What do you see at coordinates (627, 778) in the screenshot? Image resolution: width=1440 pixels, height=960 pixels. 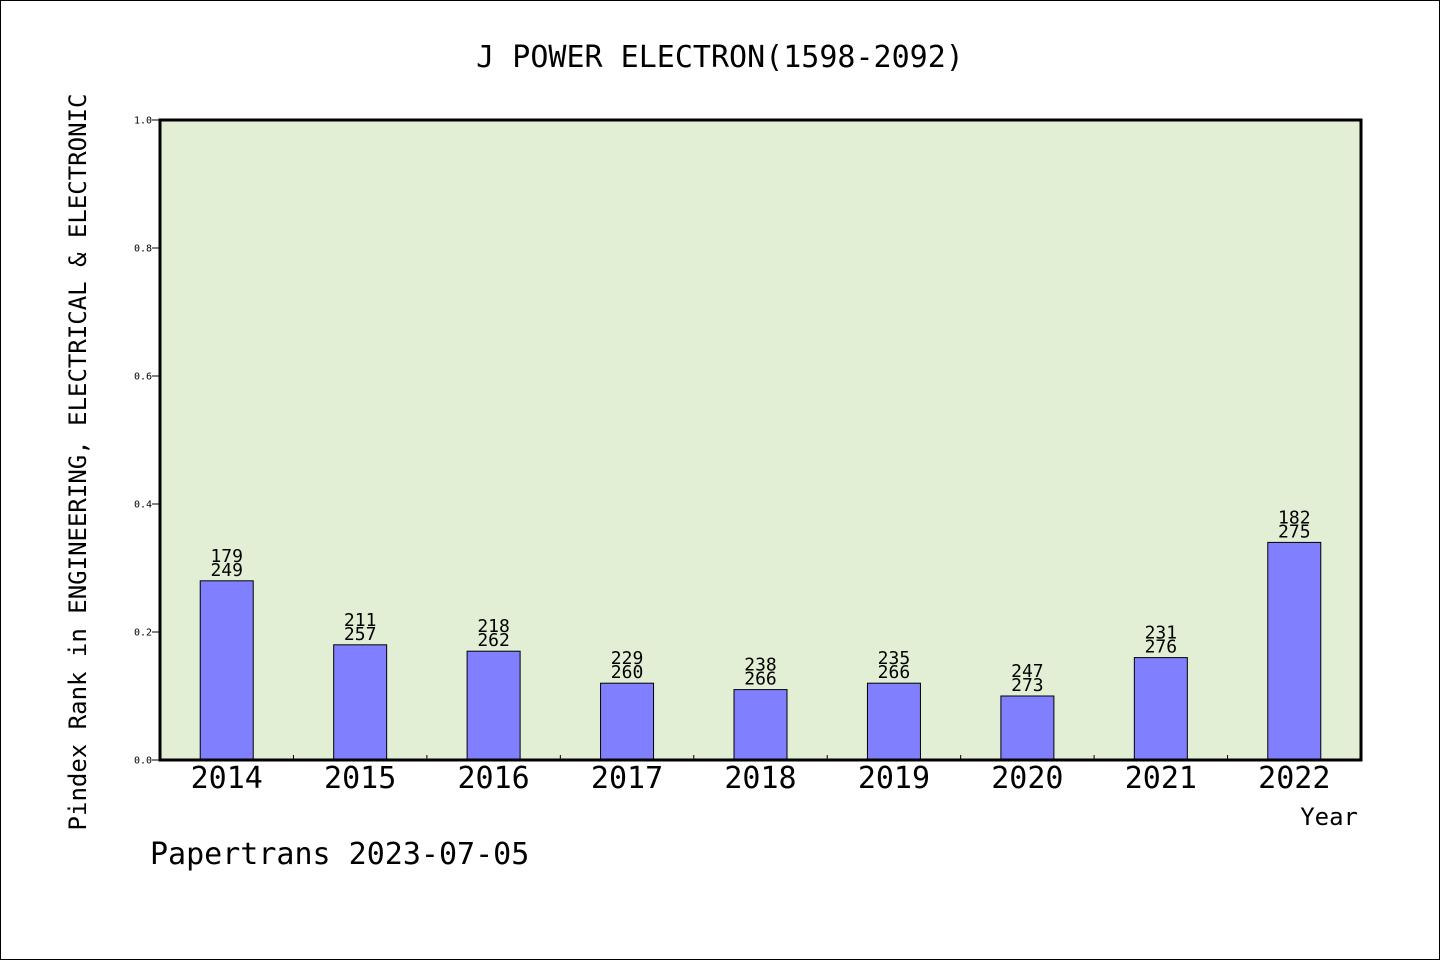 I see `x-tick-label: 2017` at bounding box center [627, 778].